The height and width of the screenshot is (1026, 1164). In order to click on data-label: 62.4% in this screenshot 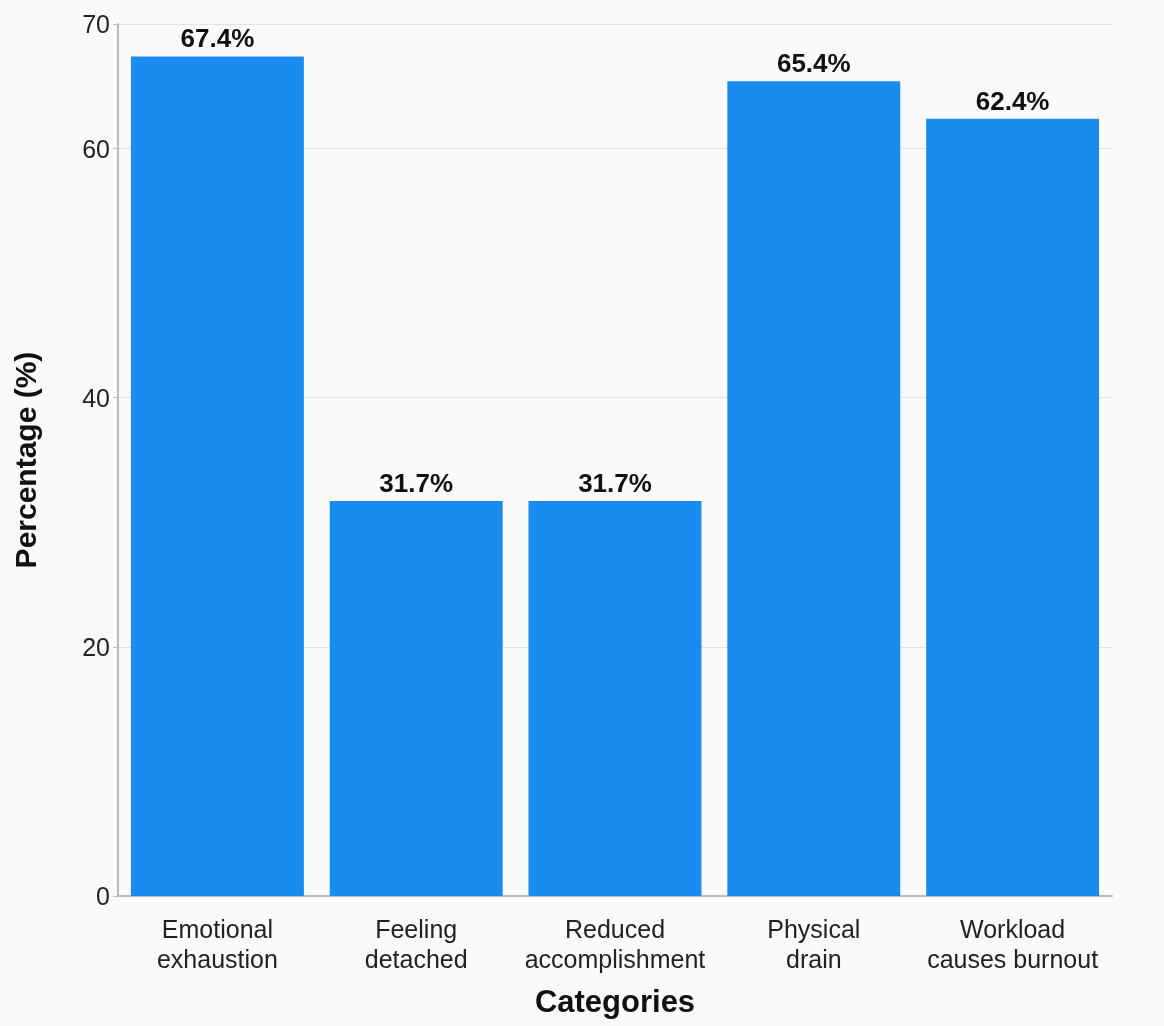, I will do `click(1012, 100)`.